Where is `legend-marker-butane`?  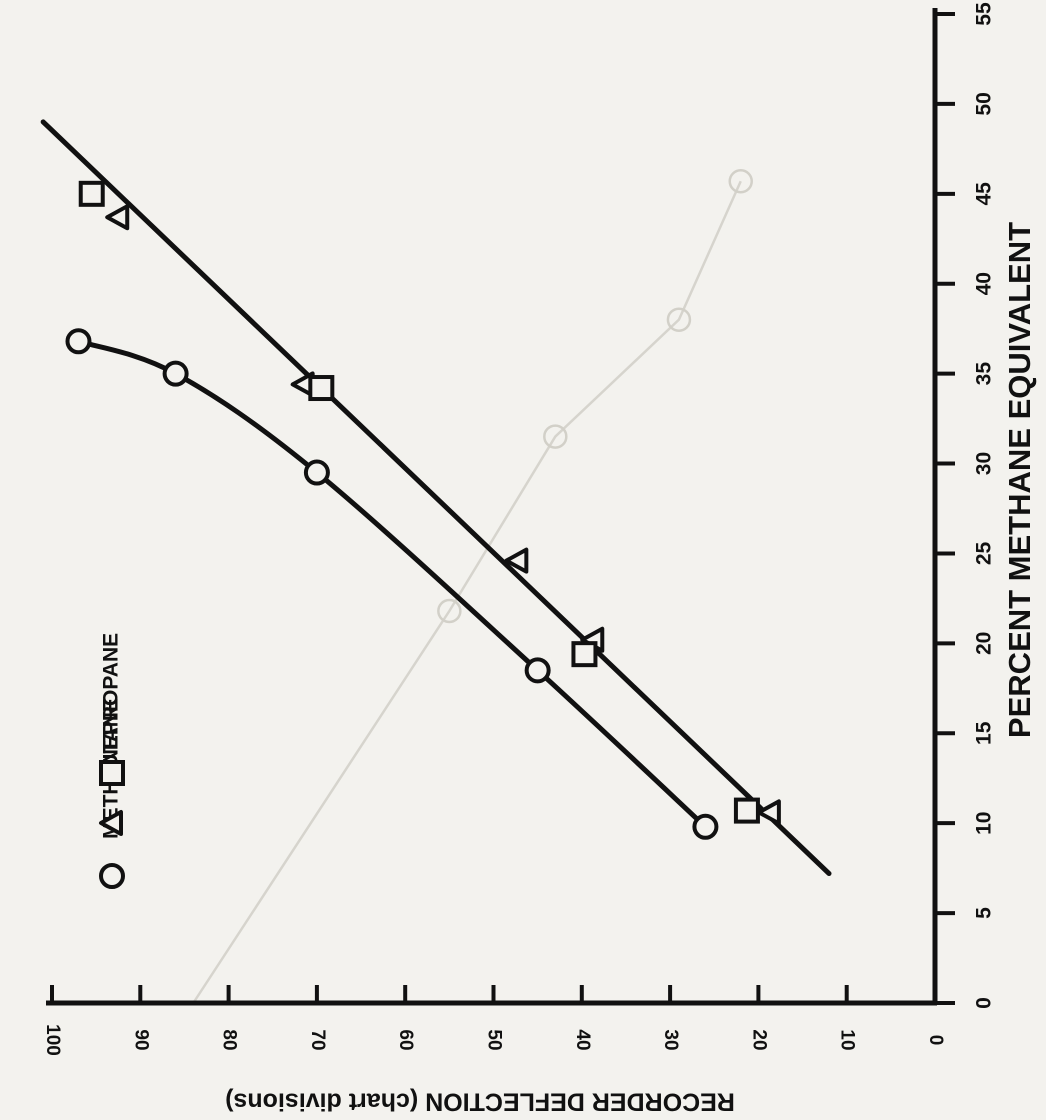 legend-marker-butane is located at coordinates (111, 823).